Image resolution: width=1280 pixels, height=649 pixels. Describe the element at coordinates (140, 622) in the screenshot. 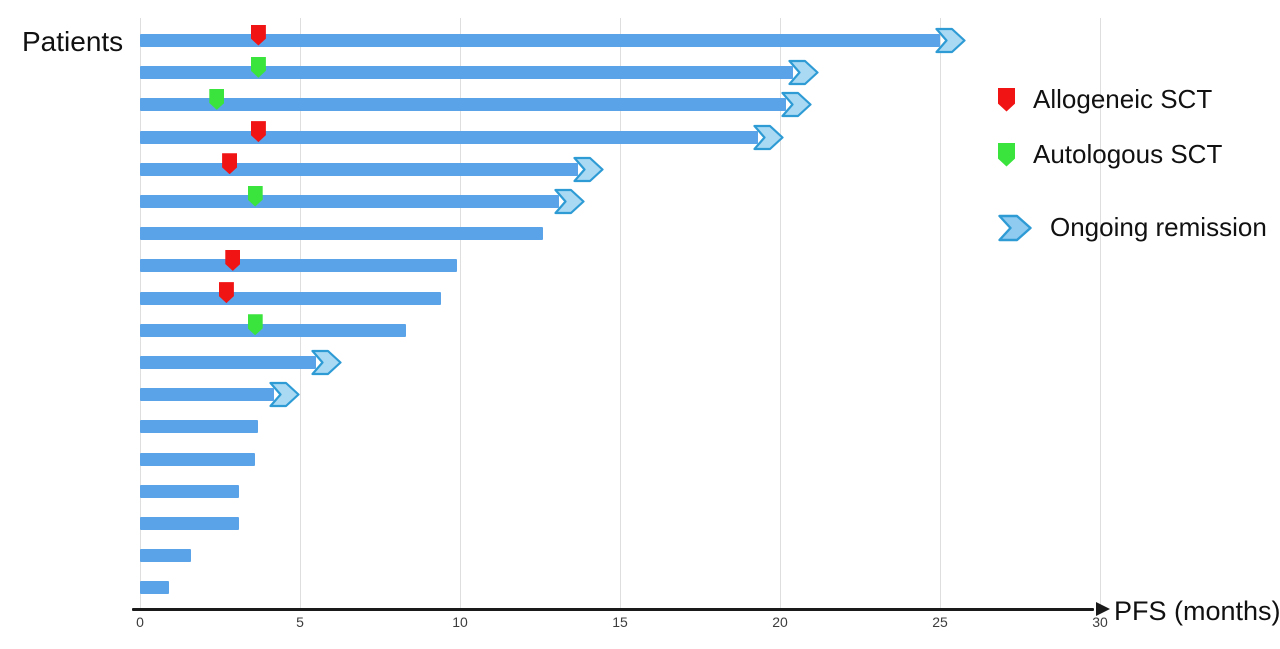

I see `x-tick-label-0: 0` at that location.